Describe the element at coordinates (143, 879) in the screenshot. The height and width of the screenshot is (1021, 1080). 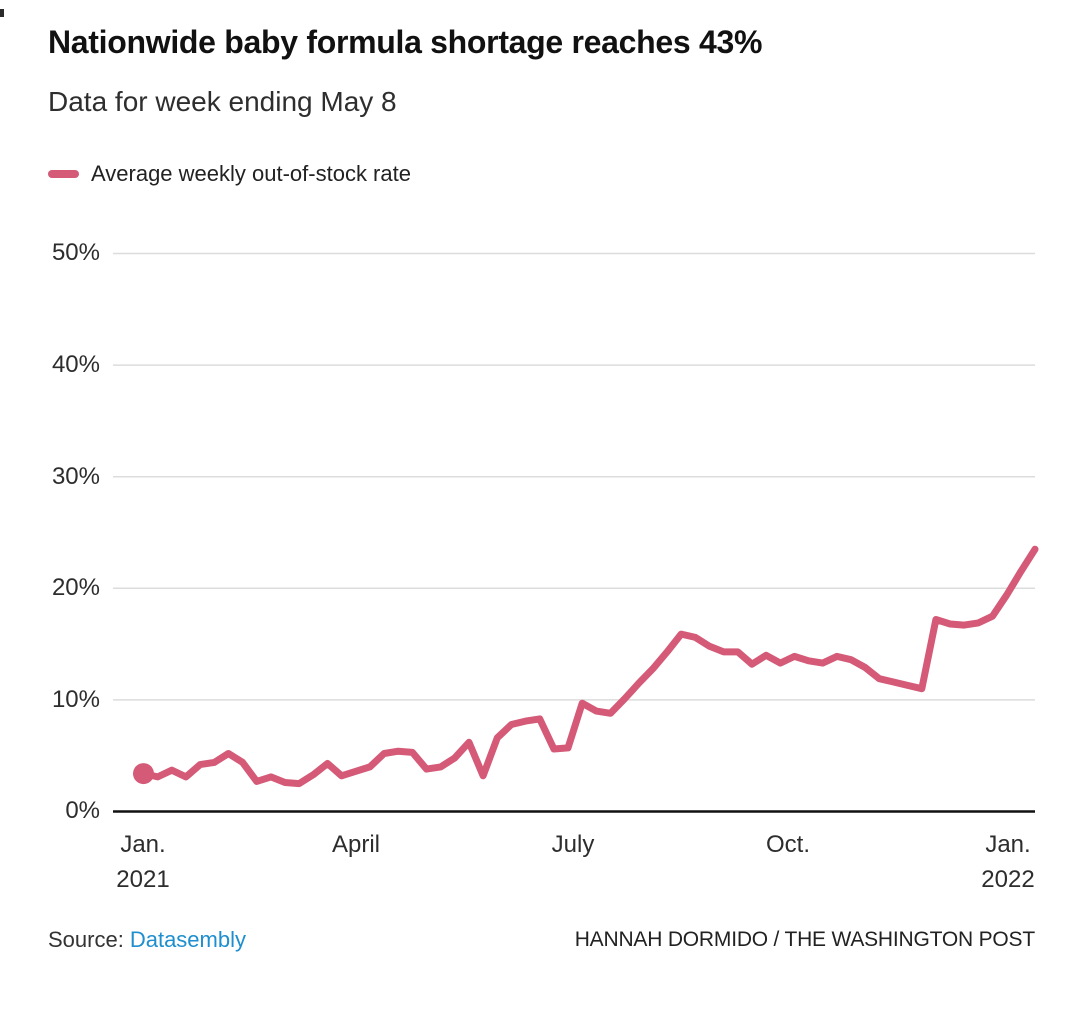
I see `x-tick-2021: 2021` at that location.